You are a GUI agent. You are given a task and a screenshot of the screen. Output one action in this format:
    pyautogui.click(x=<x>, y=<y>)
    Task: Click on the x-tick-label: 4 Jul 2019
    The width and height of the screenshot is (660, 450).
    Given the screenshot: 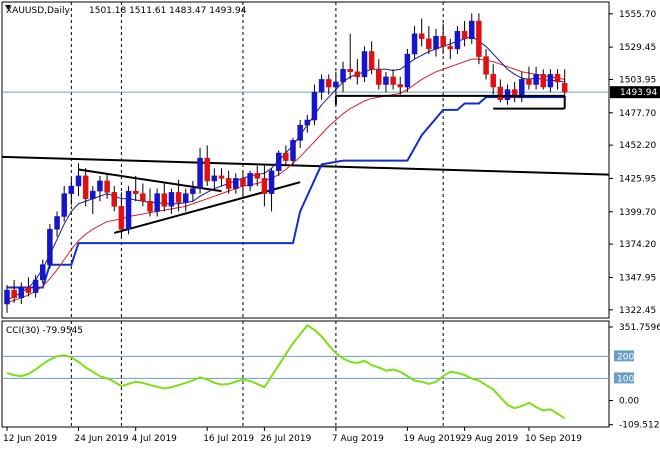 What is the action you would take?
    pyautogui.click(x=154, y=439)
    